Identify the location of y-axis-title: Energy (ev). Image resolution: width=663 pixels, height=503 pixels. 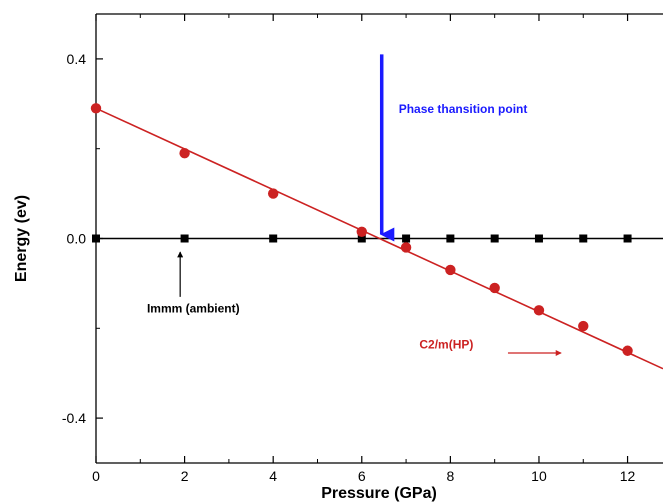
(21, 238).